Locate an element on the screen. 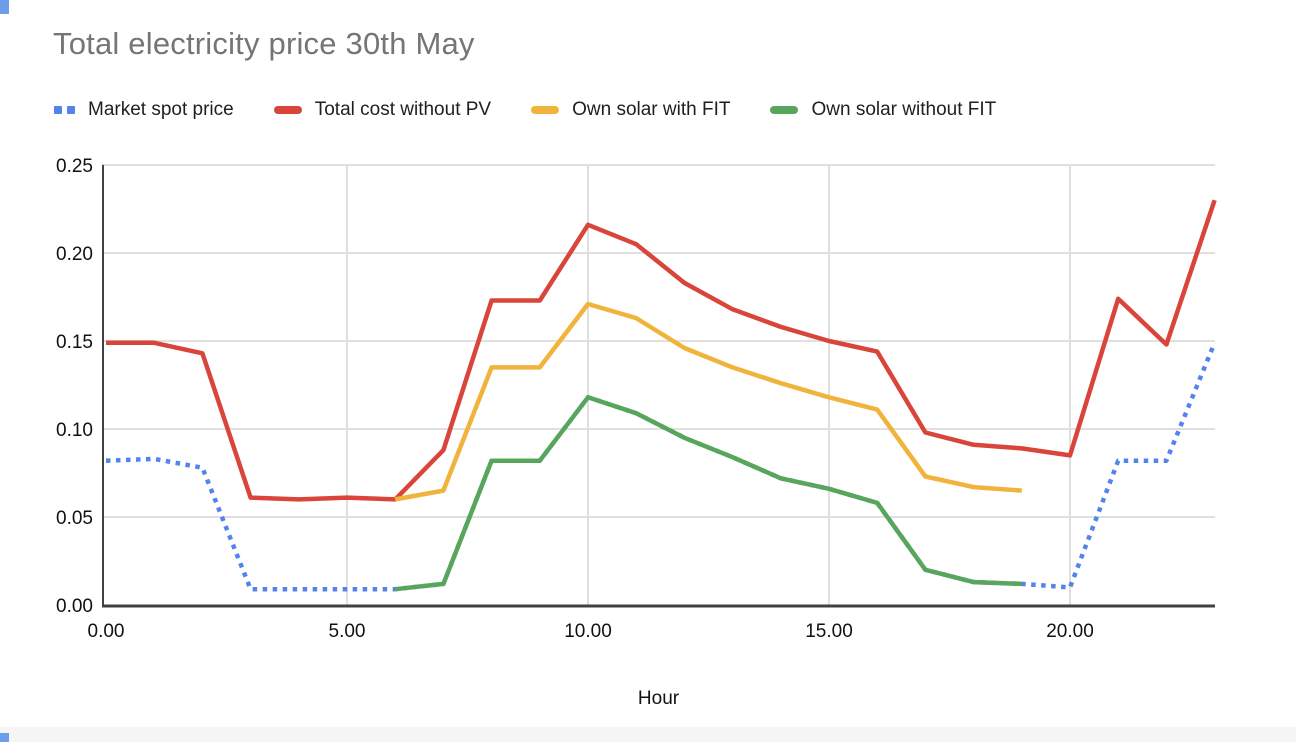 This screenshot has height=742, width=1296. bottom-bar is located at coordinates (648, 734).